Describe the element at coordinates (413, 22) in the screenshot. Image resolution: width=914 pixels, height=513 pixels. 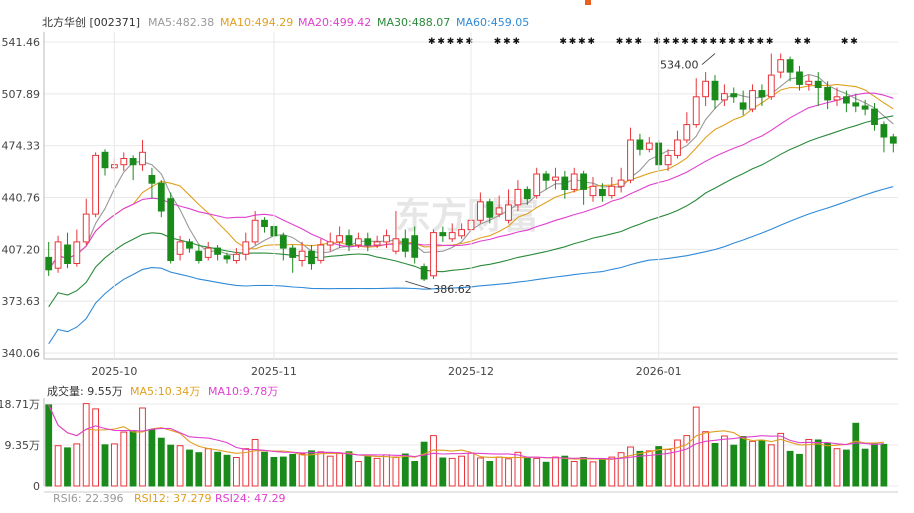
I see `ma30-label: MA30:488.07` at that location.